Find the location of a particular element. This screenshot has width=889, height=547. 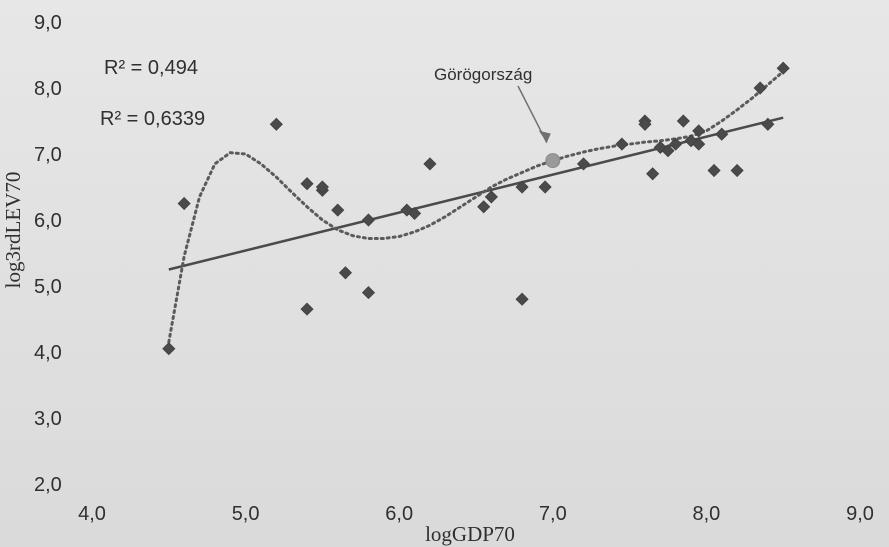

x-tick-label: 8,0 is located at coordinates (706, 514).